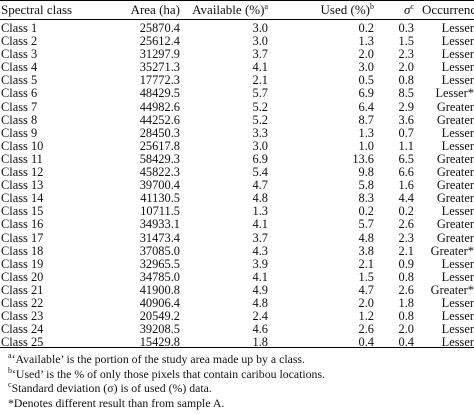  Describe the element at coordinates (159, 185) in the screenshot. I see `cell-area: 39700.4` at that location.